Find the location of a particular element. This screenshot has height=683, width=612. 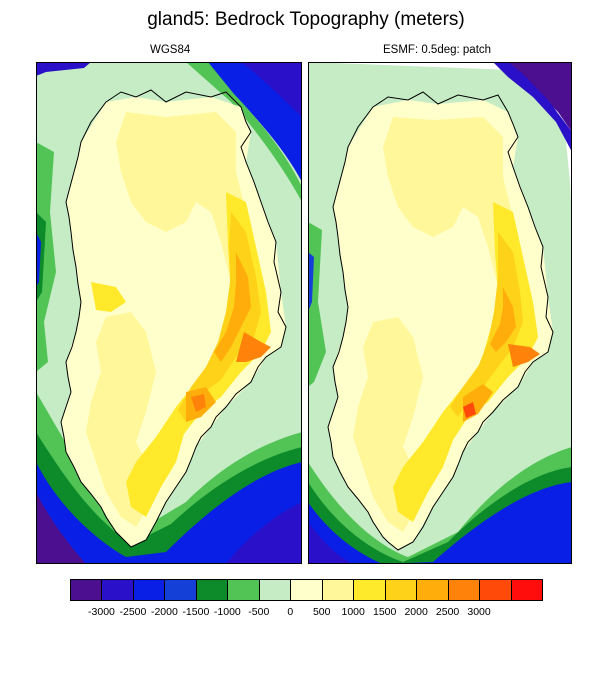

ocean-sw-deep-right is located at coordinates (330, 543).